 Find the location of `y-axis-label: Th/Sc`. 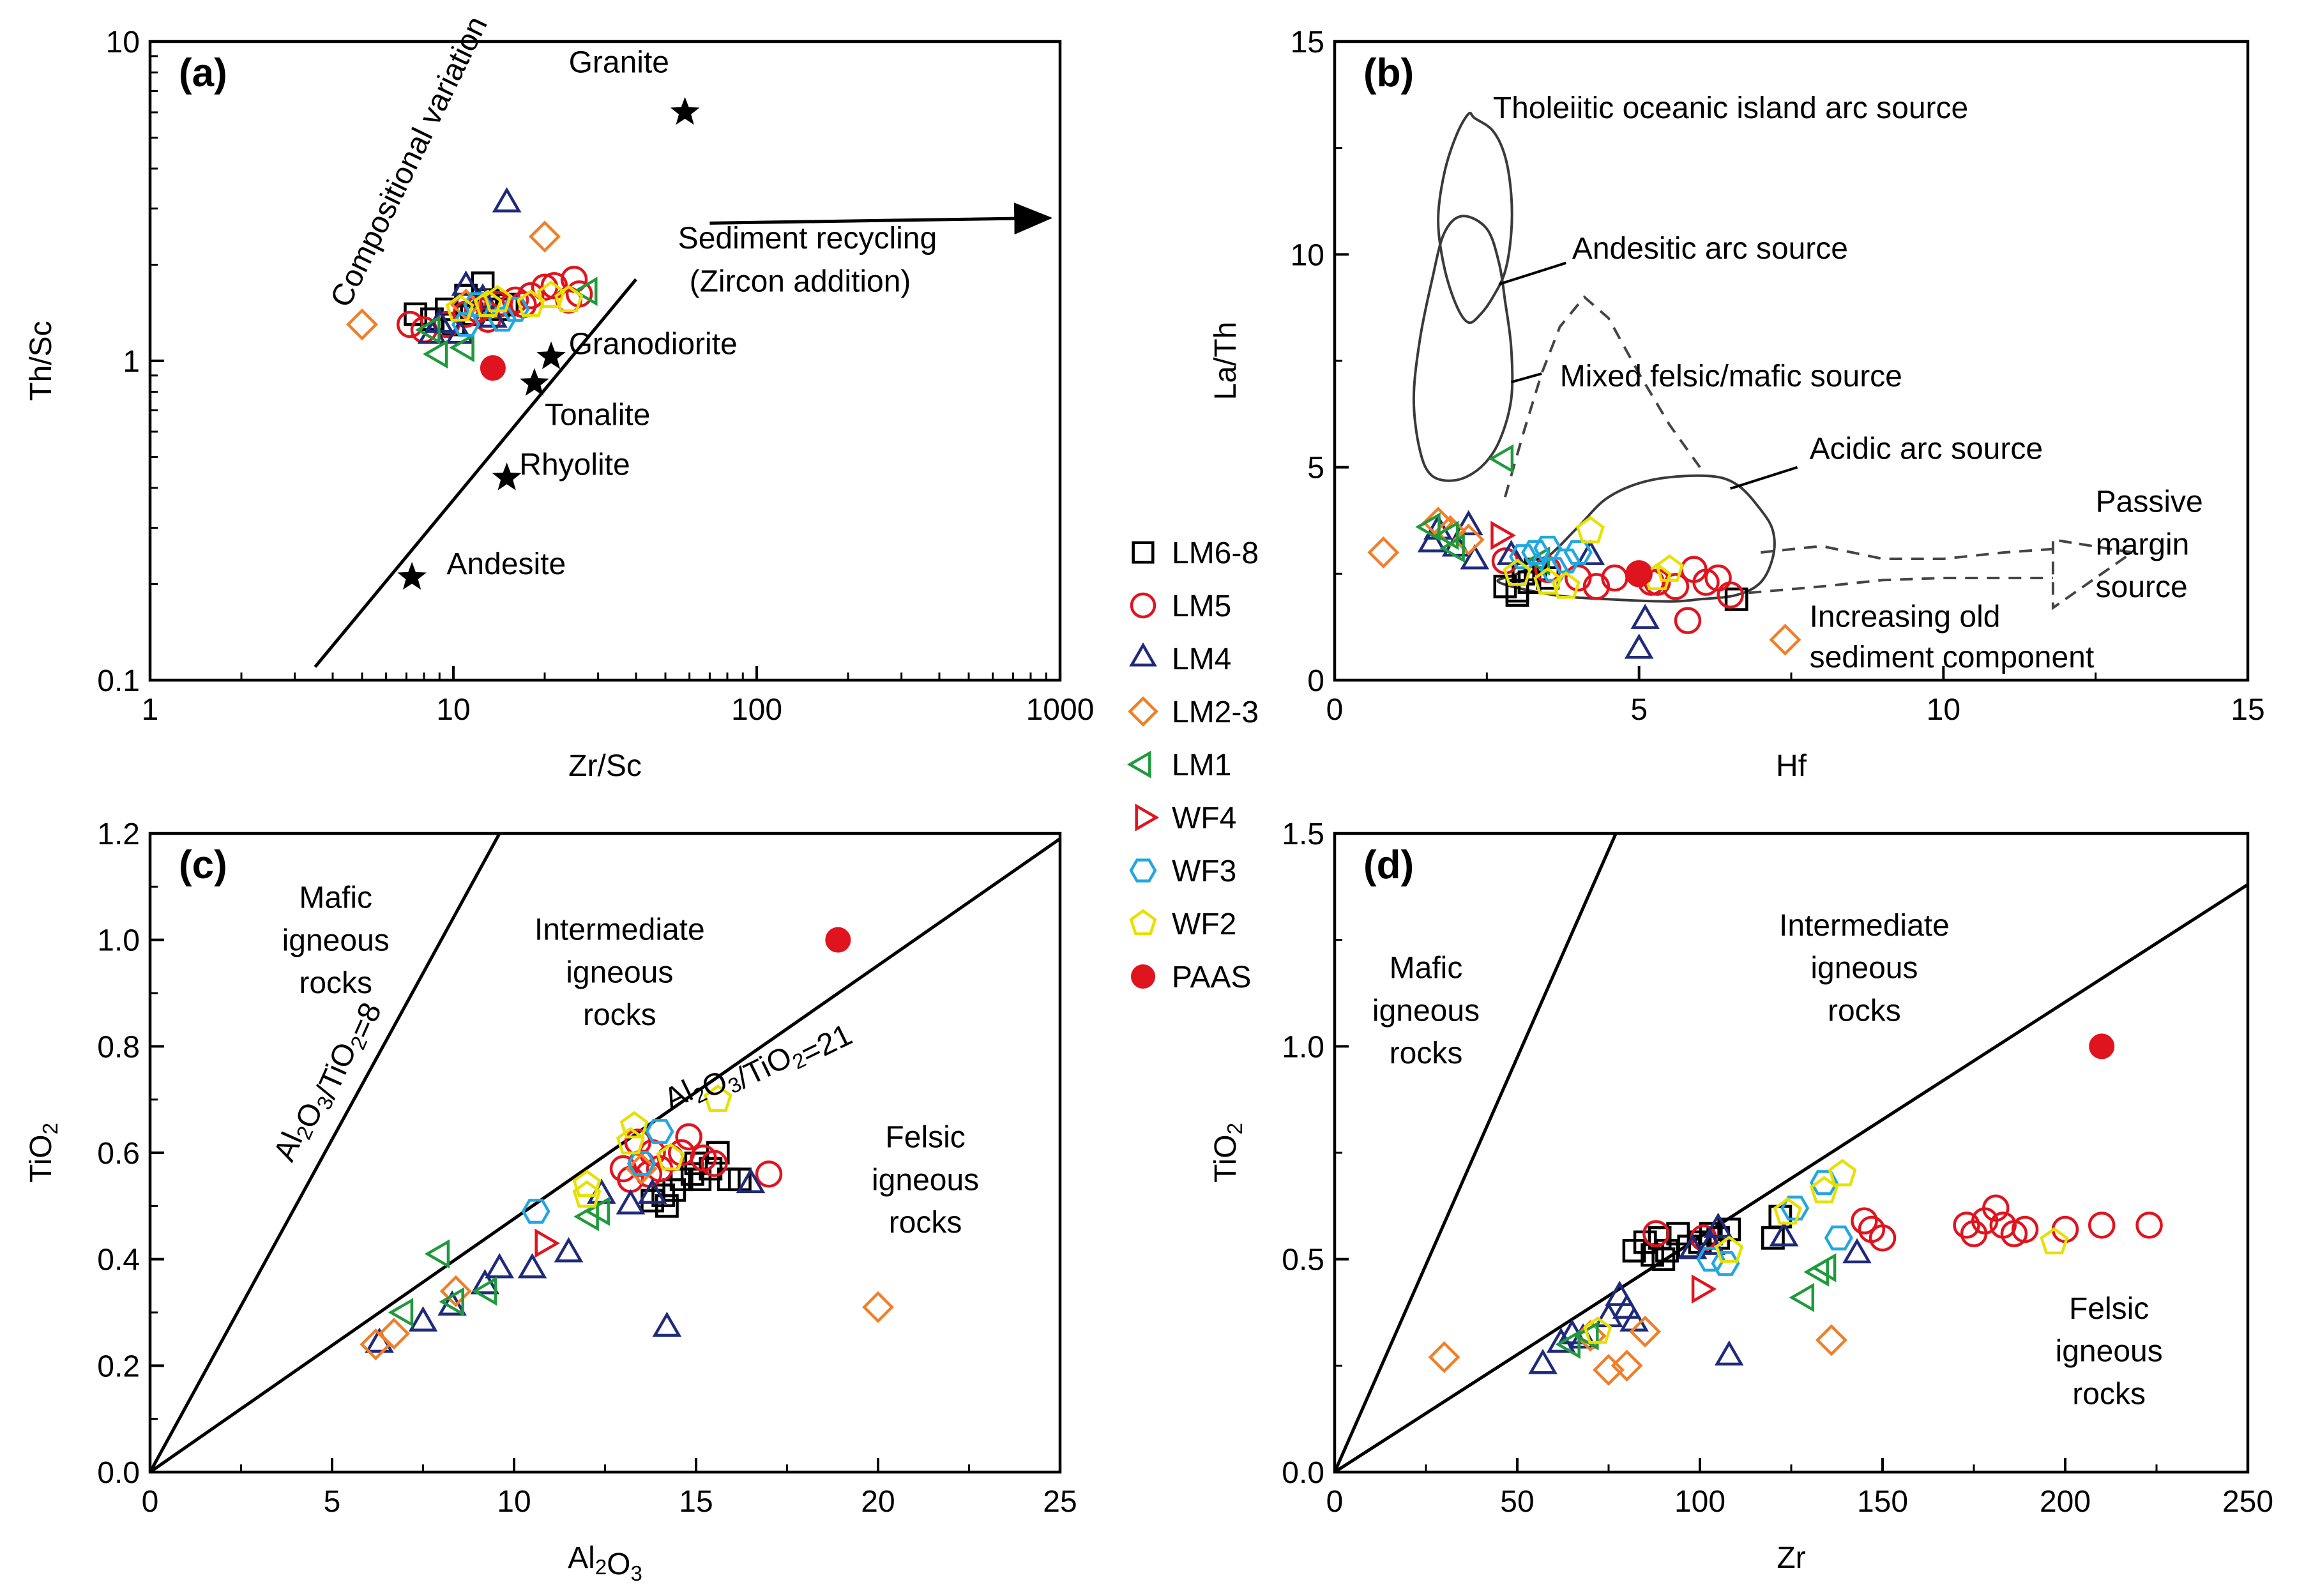

y-axis-label: Th/Sc is located at coordinates (41, 360).